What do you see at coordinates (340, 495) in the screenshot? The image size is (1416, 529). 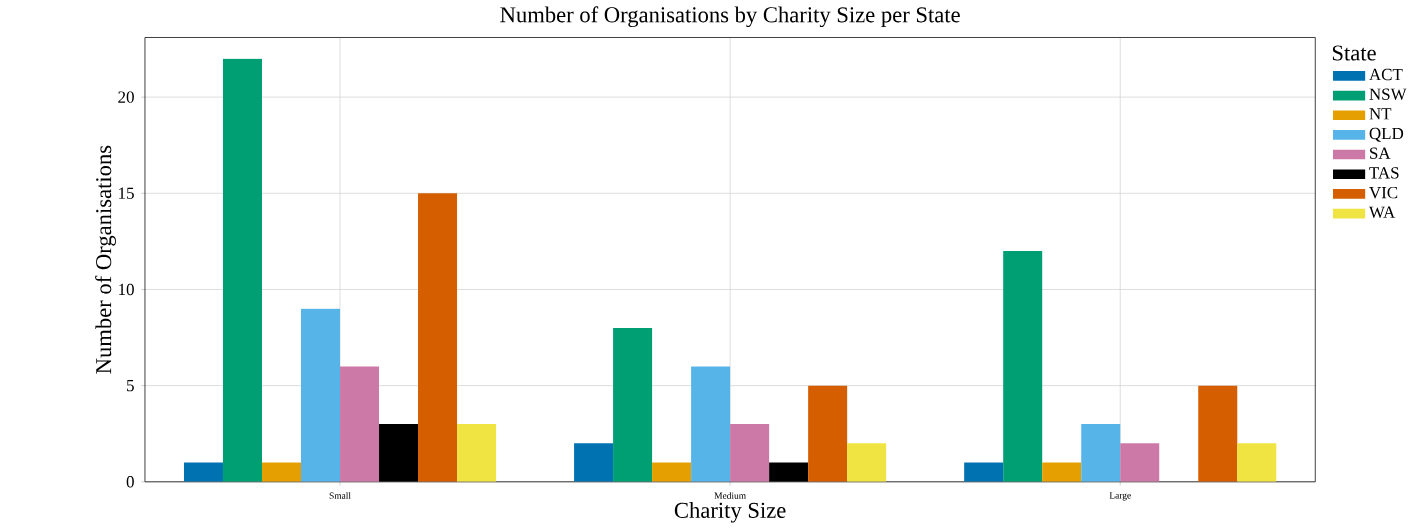 I see `x-tick-label: Small` at bounding box center [340, 495].